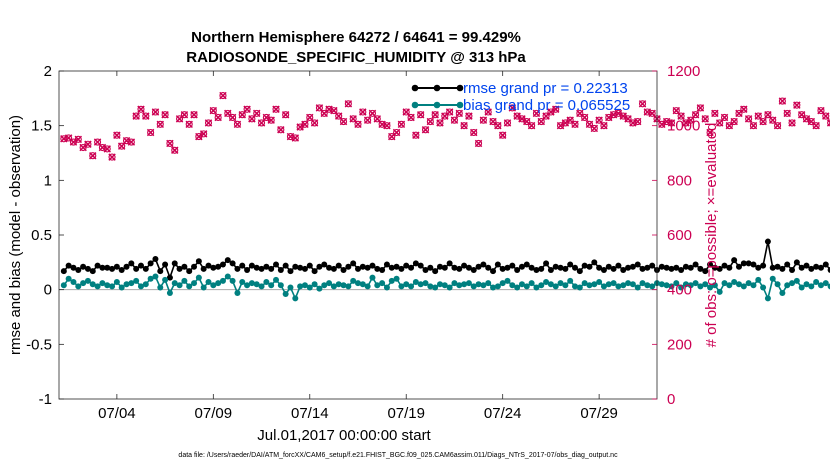  What do you see at coordinates (599, 413) in the screenshot?
I see `x-tick-label: 07/29` at bounding box center [599, 413].